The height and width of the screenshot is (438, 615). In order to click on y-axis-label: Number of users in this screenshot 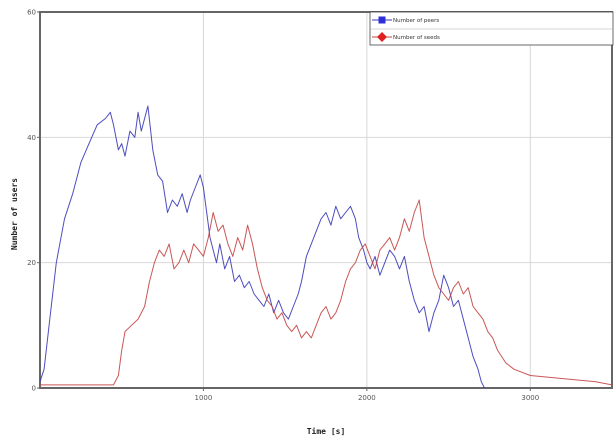, I will do `click(14, 214)`.